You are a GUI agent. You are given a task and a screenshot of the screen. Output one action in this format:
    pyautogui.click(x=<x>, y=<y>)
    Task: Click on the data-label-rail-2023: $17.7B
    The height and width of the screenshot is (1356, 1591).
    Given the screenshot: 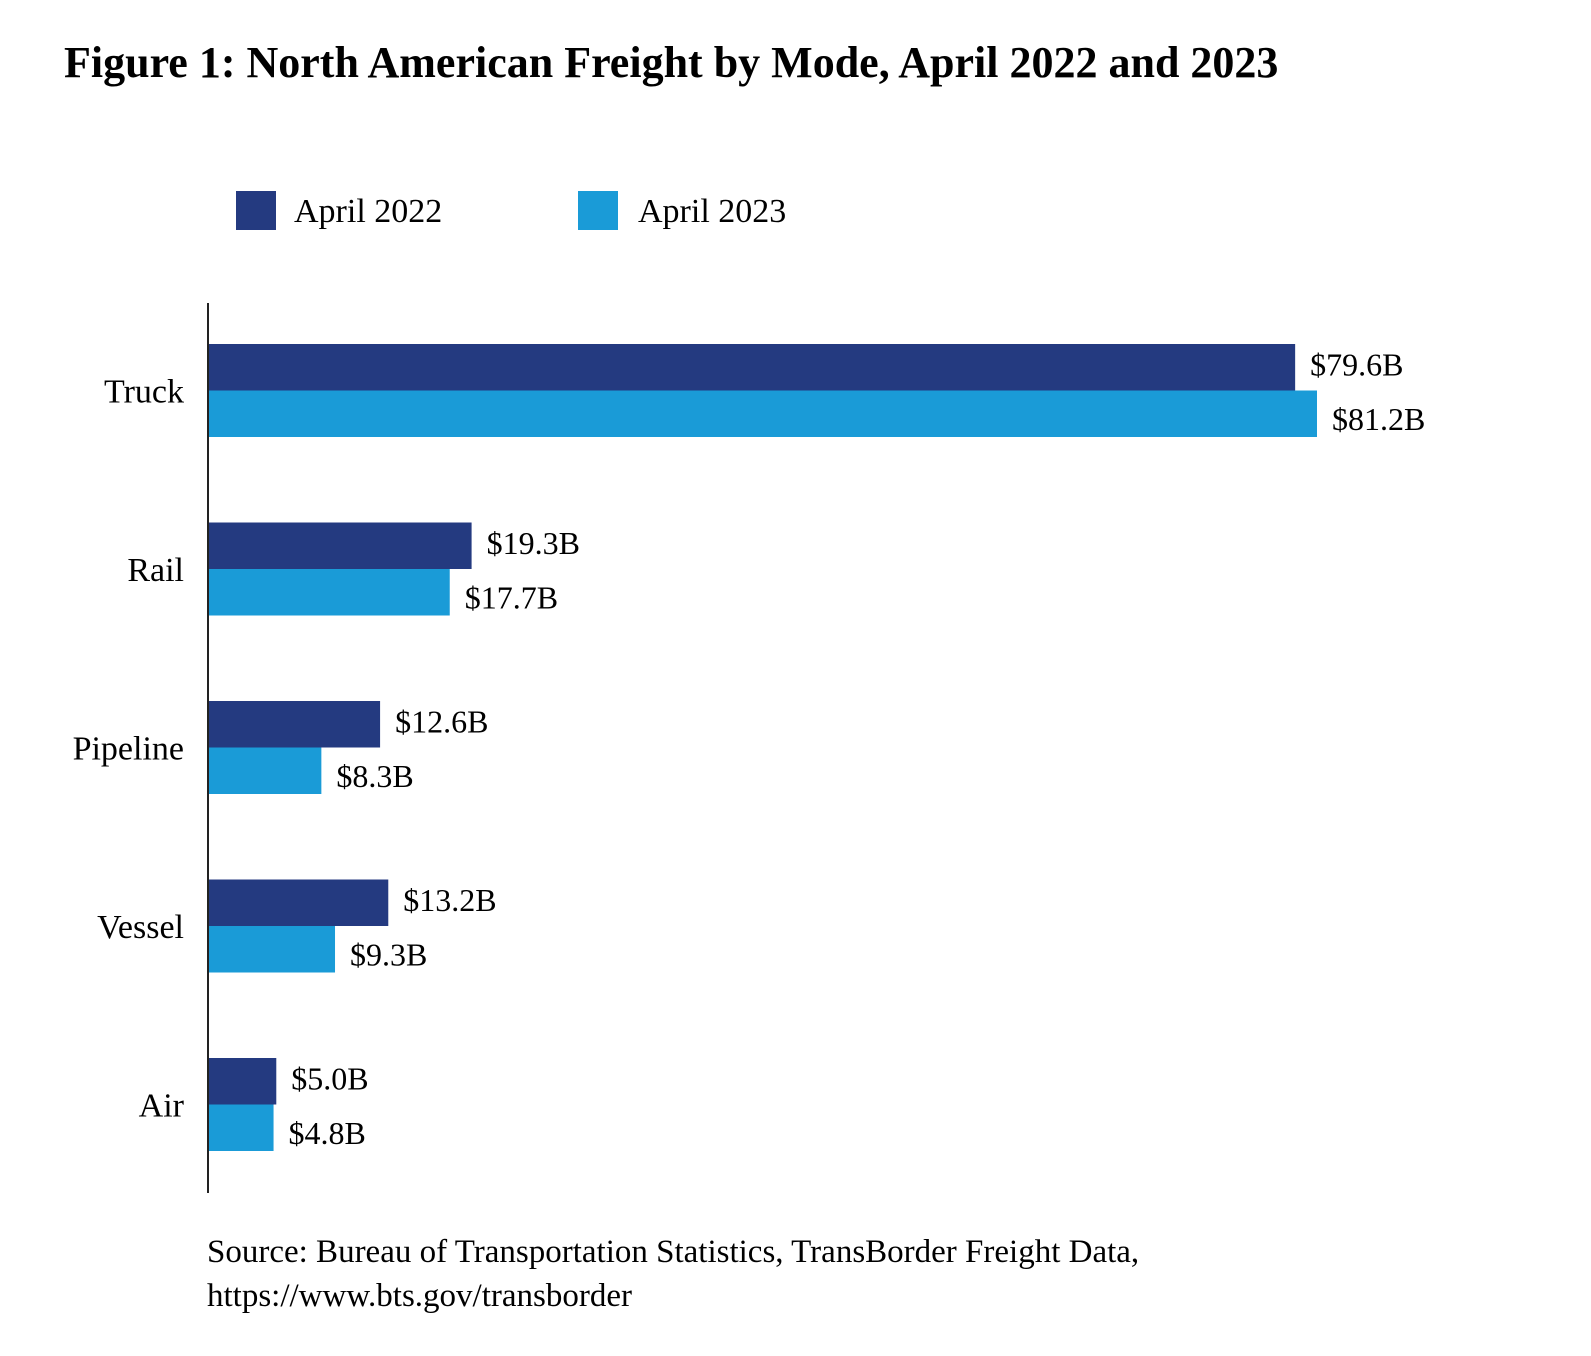 What is the action you would take?
    pyautogui.click(x=511, y=597)
    